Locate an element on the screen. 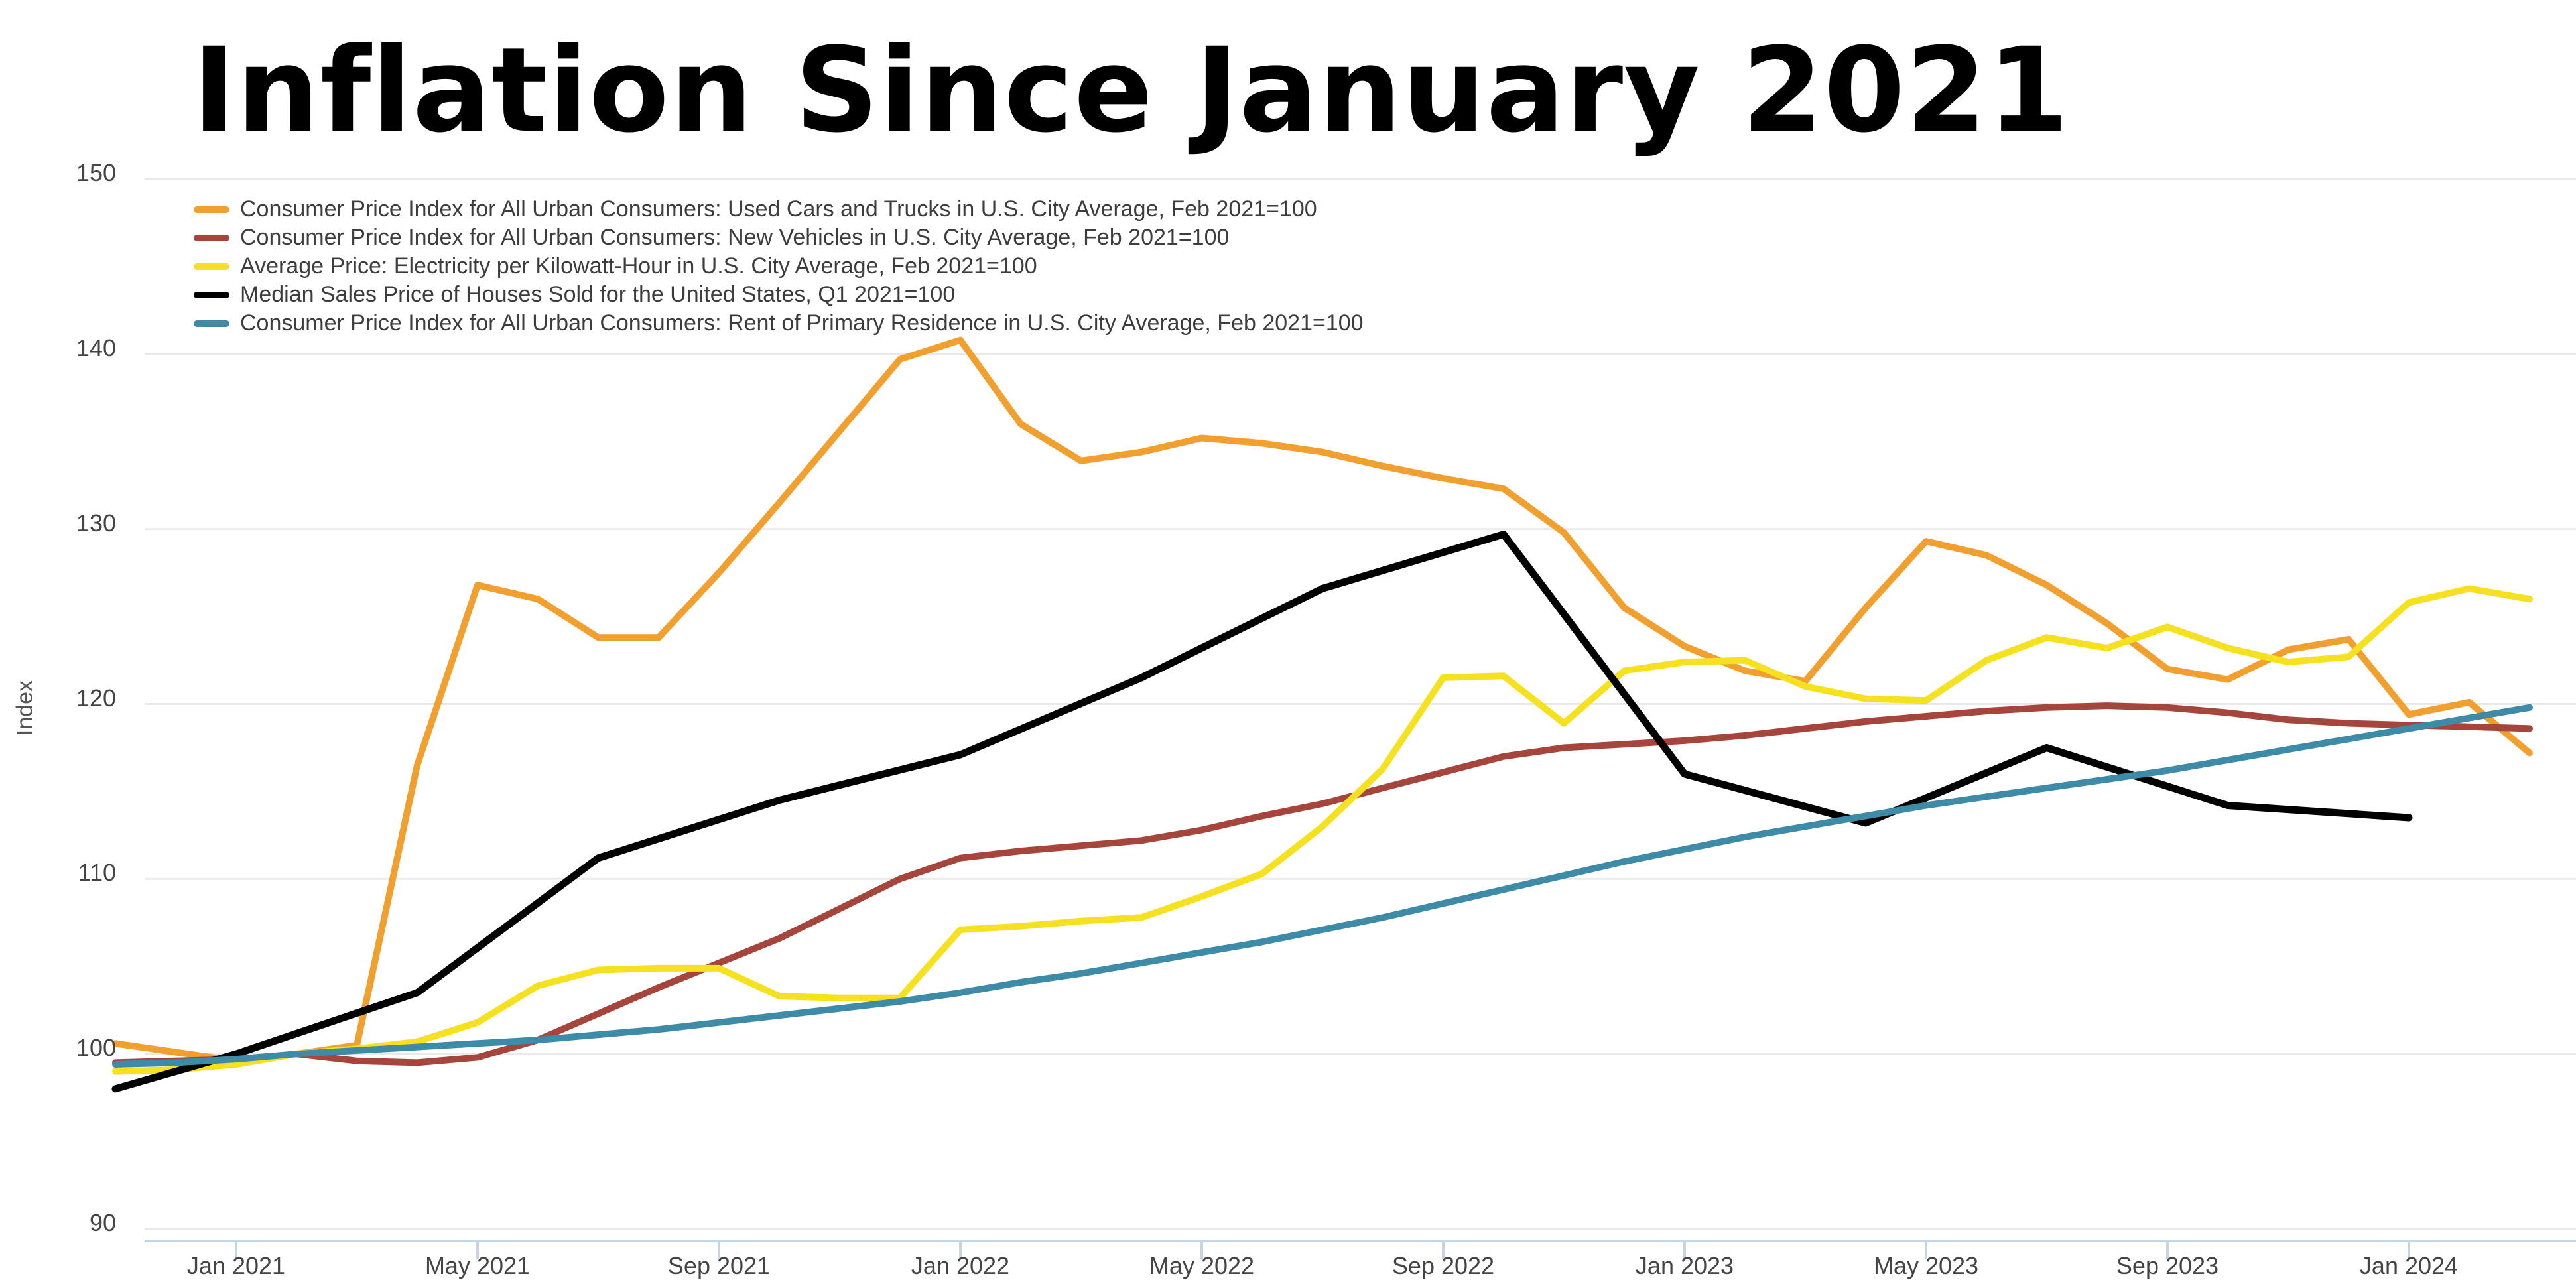  x-tick-label: May 2022 is located at coordinates (1202, 1265).